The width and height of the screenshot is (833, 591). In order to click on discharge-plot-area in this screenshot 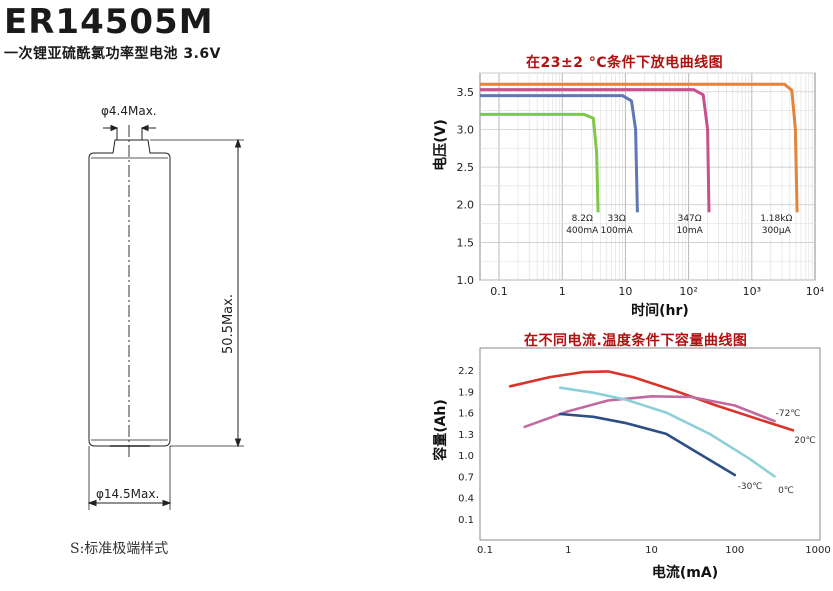, I will do `click(647, 176)`.